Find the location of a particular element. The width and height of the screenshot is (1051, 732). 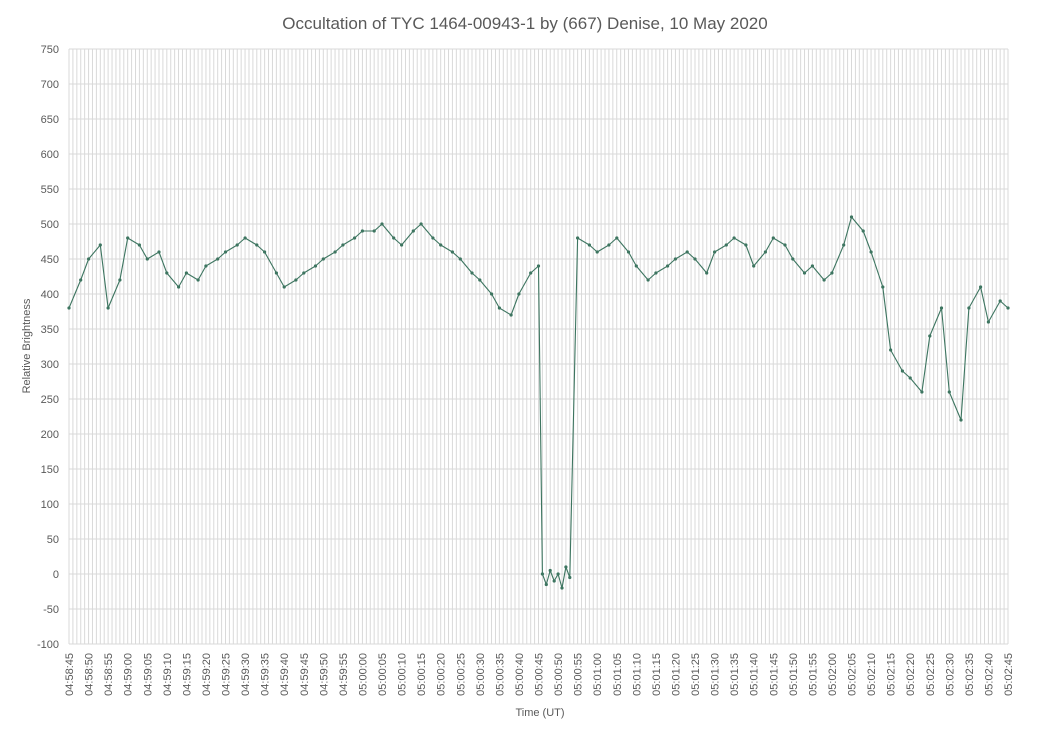

x-tick-label: 05:02:00 is located at coordinates (833, 674).